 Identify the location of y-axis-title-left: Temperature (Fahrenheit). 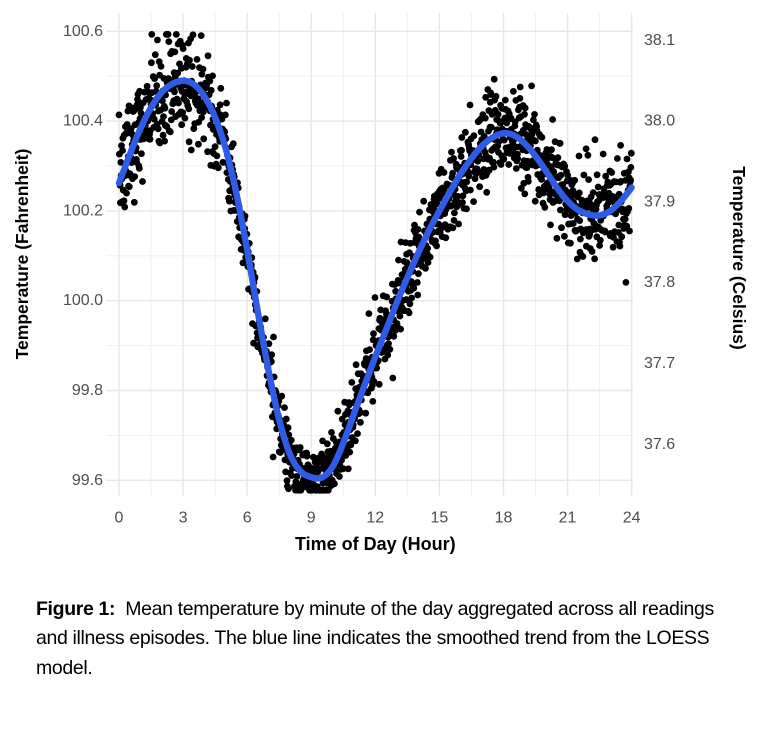
(22, 254).